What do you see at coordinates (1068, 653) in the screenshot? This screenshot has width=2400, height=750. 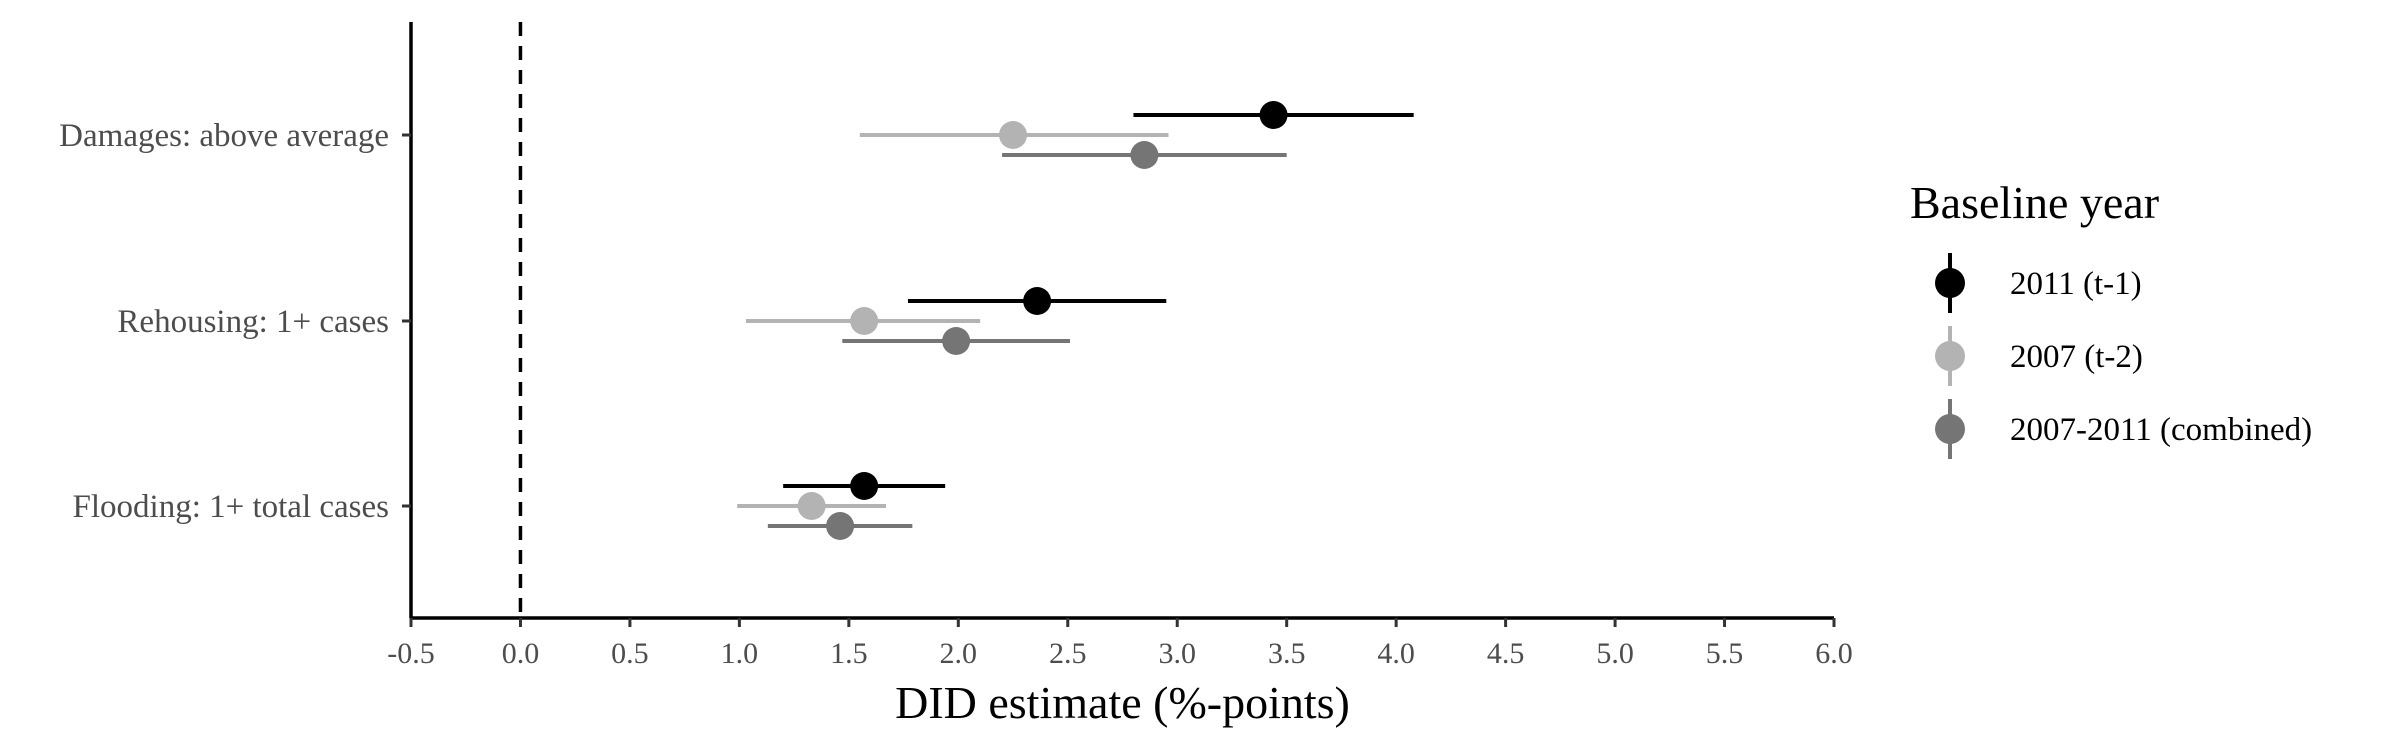 I see `x-tick-label: 2.5` at bounding box center [1068, 653].